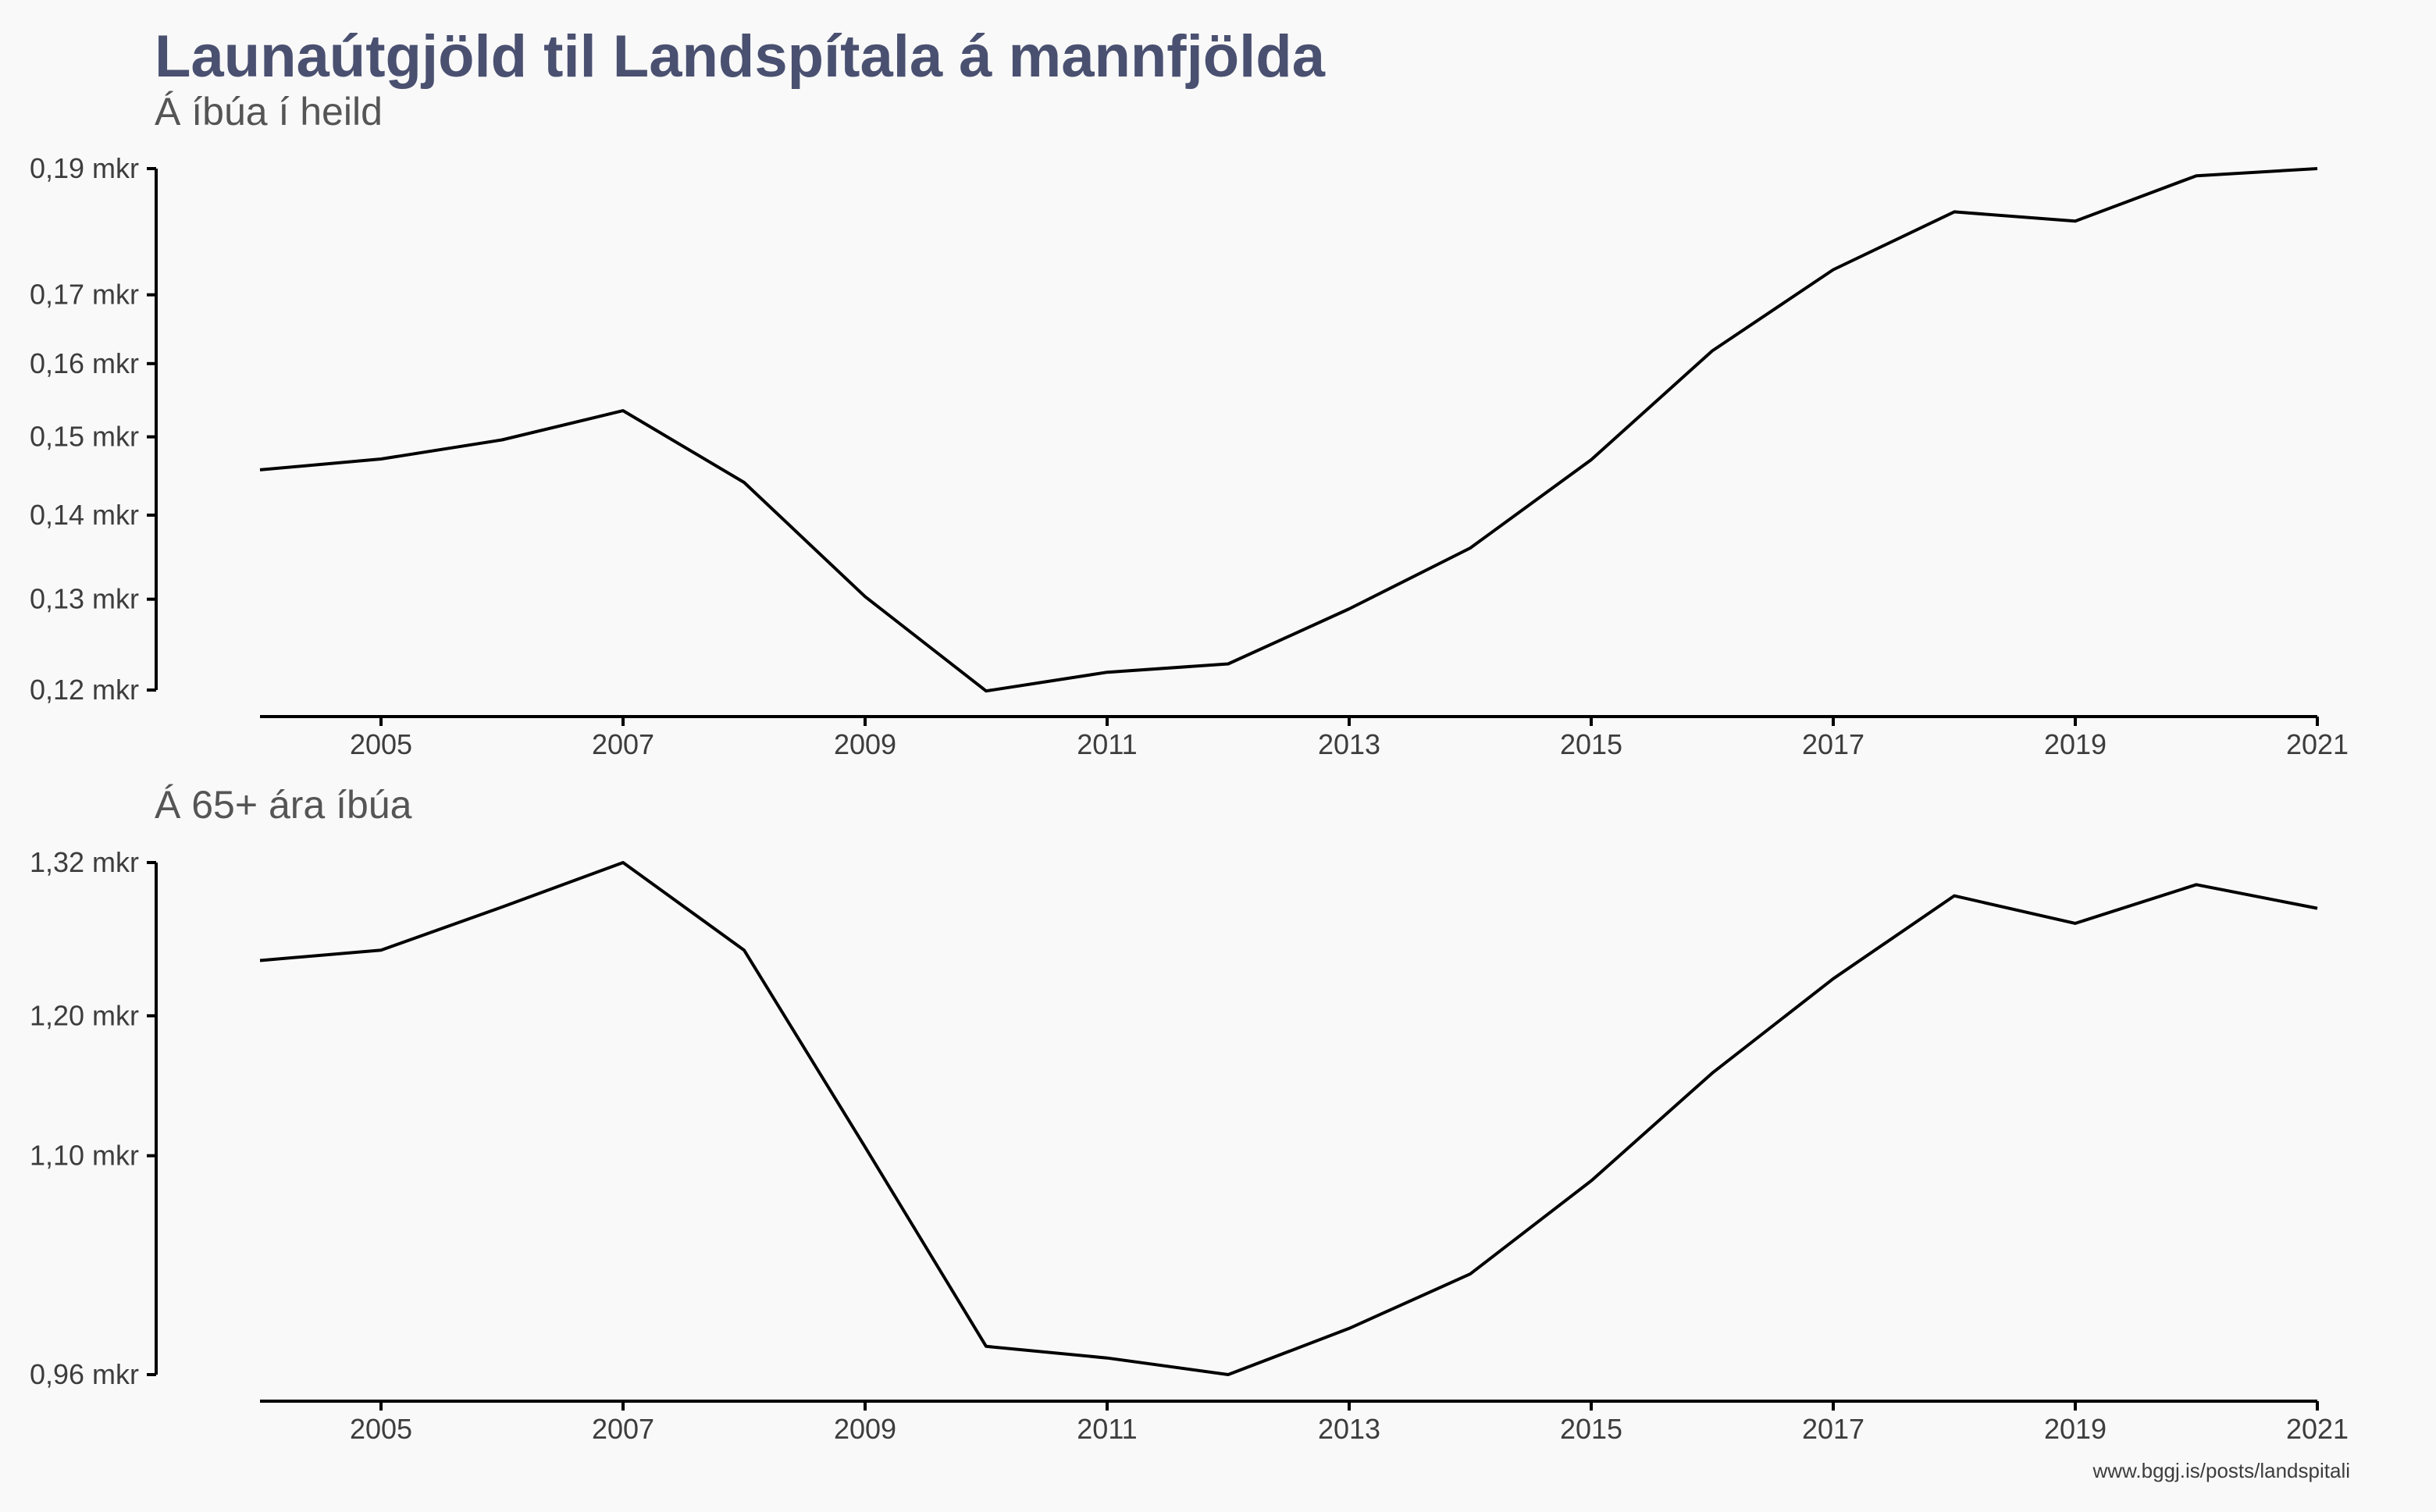 The width and height of the screenshot is (2436, 1512). I want to click on panel-2-x-tick-label: 2007, so click(623, 1429).